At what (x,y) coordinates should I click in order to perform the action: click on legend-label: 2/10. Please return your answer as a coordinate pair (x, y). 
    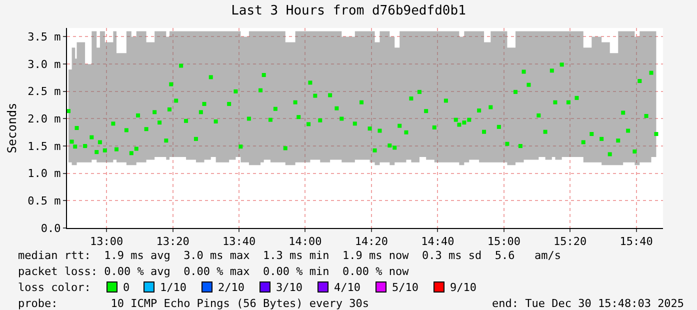
    Looking at the image, I should click on (231, 287).